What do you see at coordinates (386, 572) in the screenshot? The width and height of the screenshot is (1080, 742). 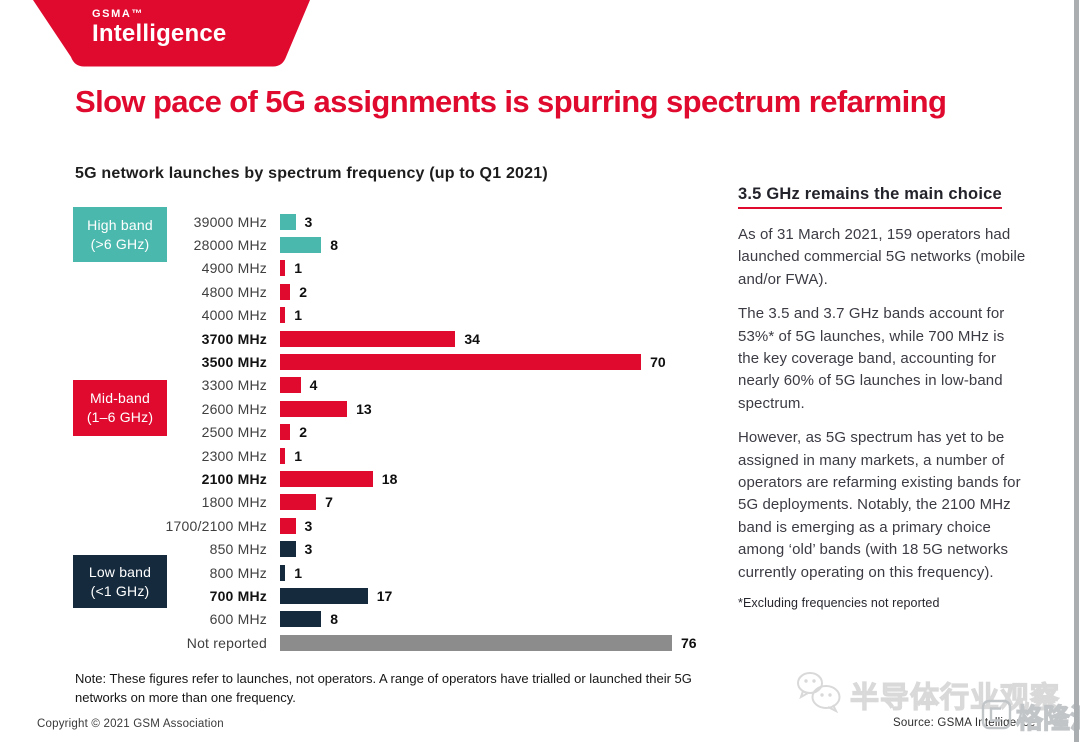 I see `chart-row: 800 MHz 1` at bounding box center [386, 572].